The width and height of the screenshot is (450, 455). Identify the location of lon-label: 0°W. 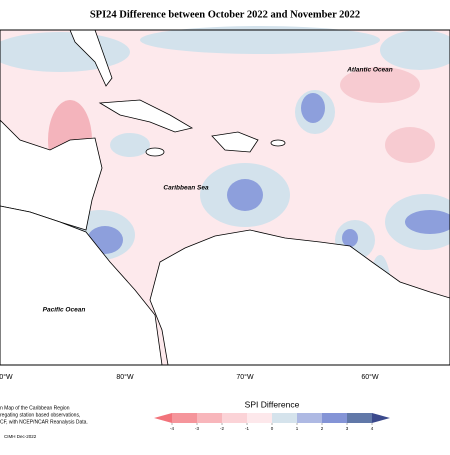
(6, 377).